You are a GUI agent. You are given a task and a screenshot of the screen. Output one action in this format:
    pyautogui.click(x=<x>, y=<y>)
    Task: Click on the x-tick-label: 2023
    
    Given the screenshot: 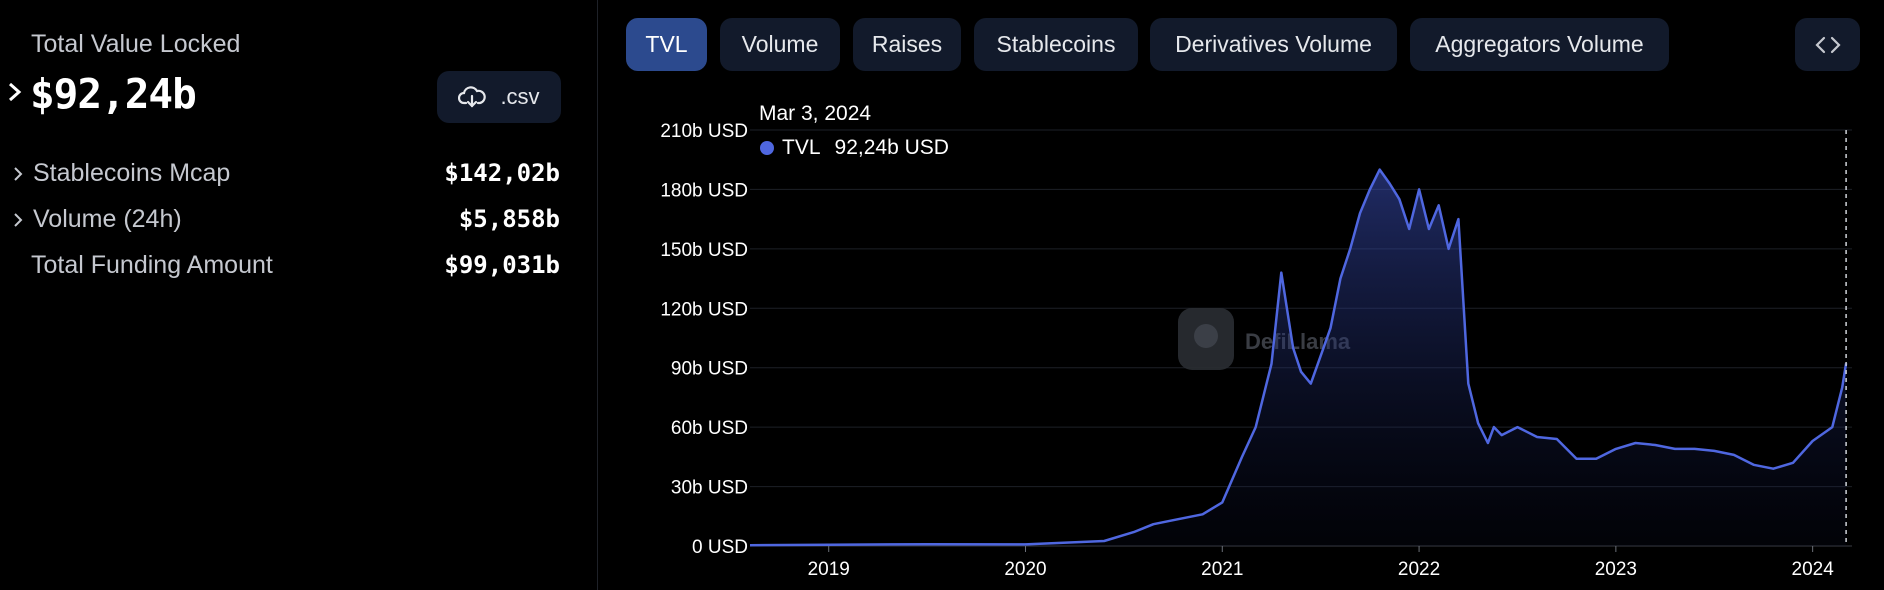 What is the action you would take?
    pyautogui.click(x=1616, y=569)
    